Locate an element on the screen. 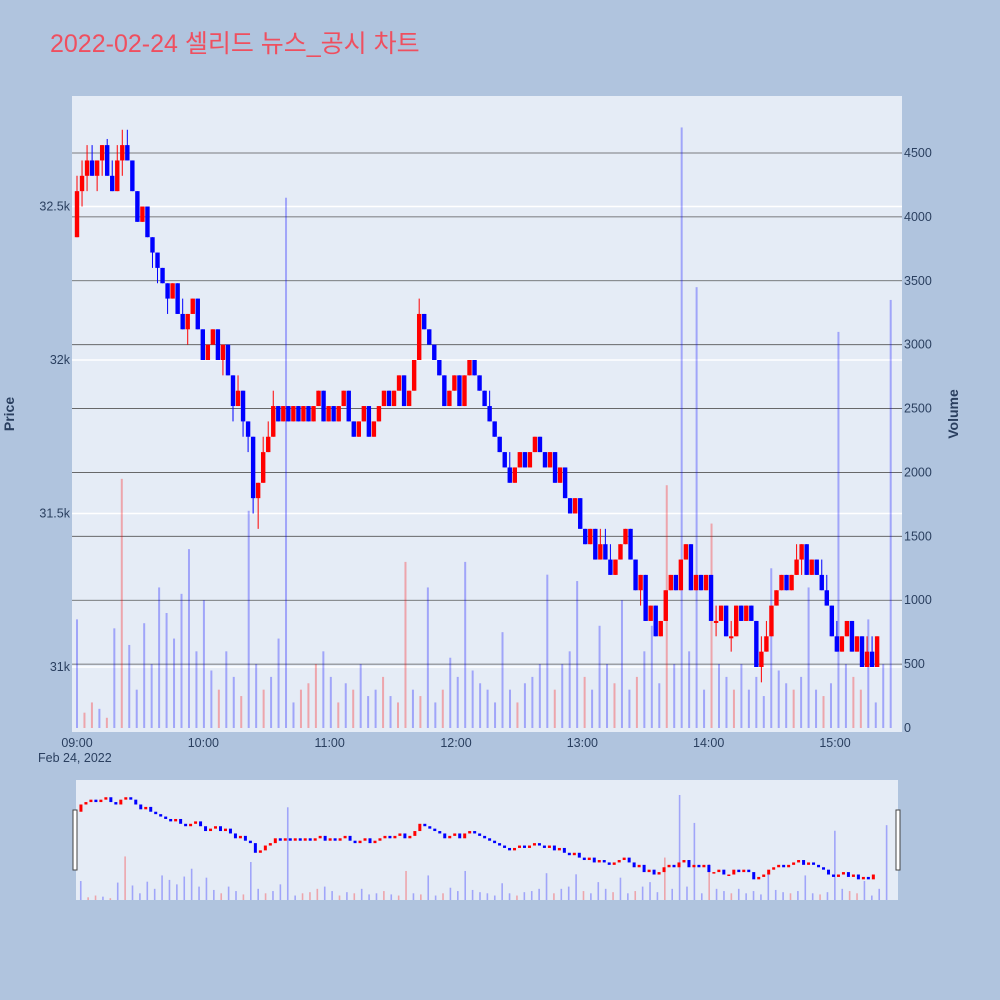 The width and height of the screenshot is (1000, 1000). volume-tick-label: 4500 is located at coordinates (918, 153).